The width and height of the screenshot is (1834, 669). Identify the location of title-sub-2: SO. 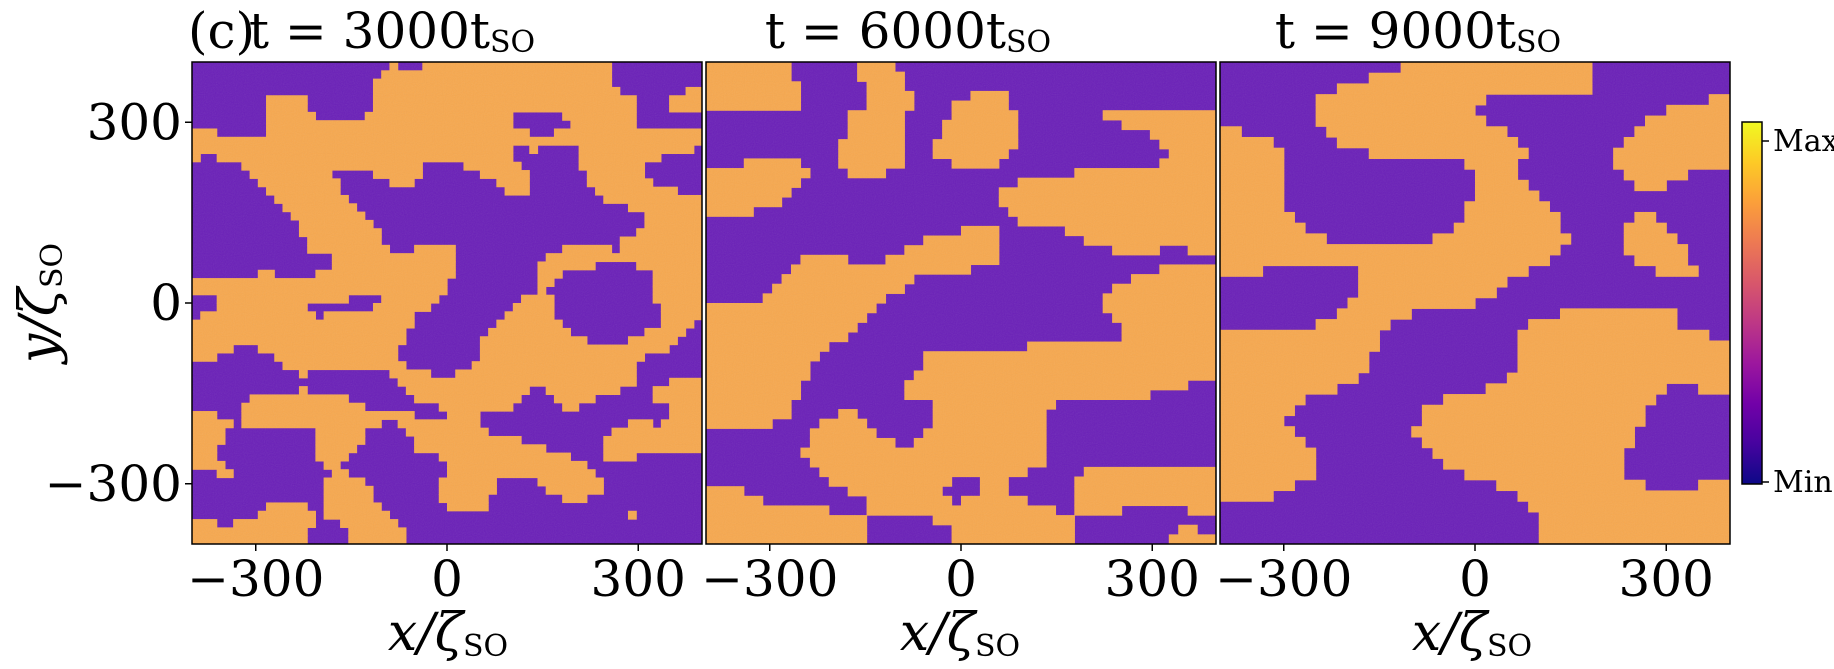
(1028, 42).